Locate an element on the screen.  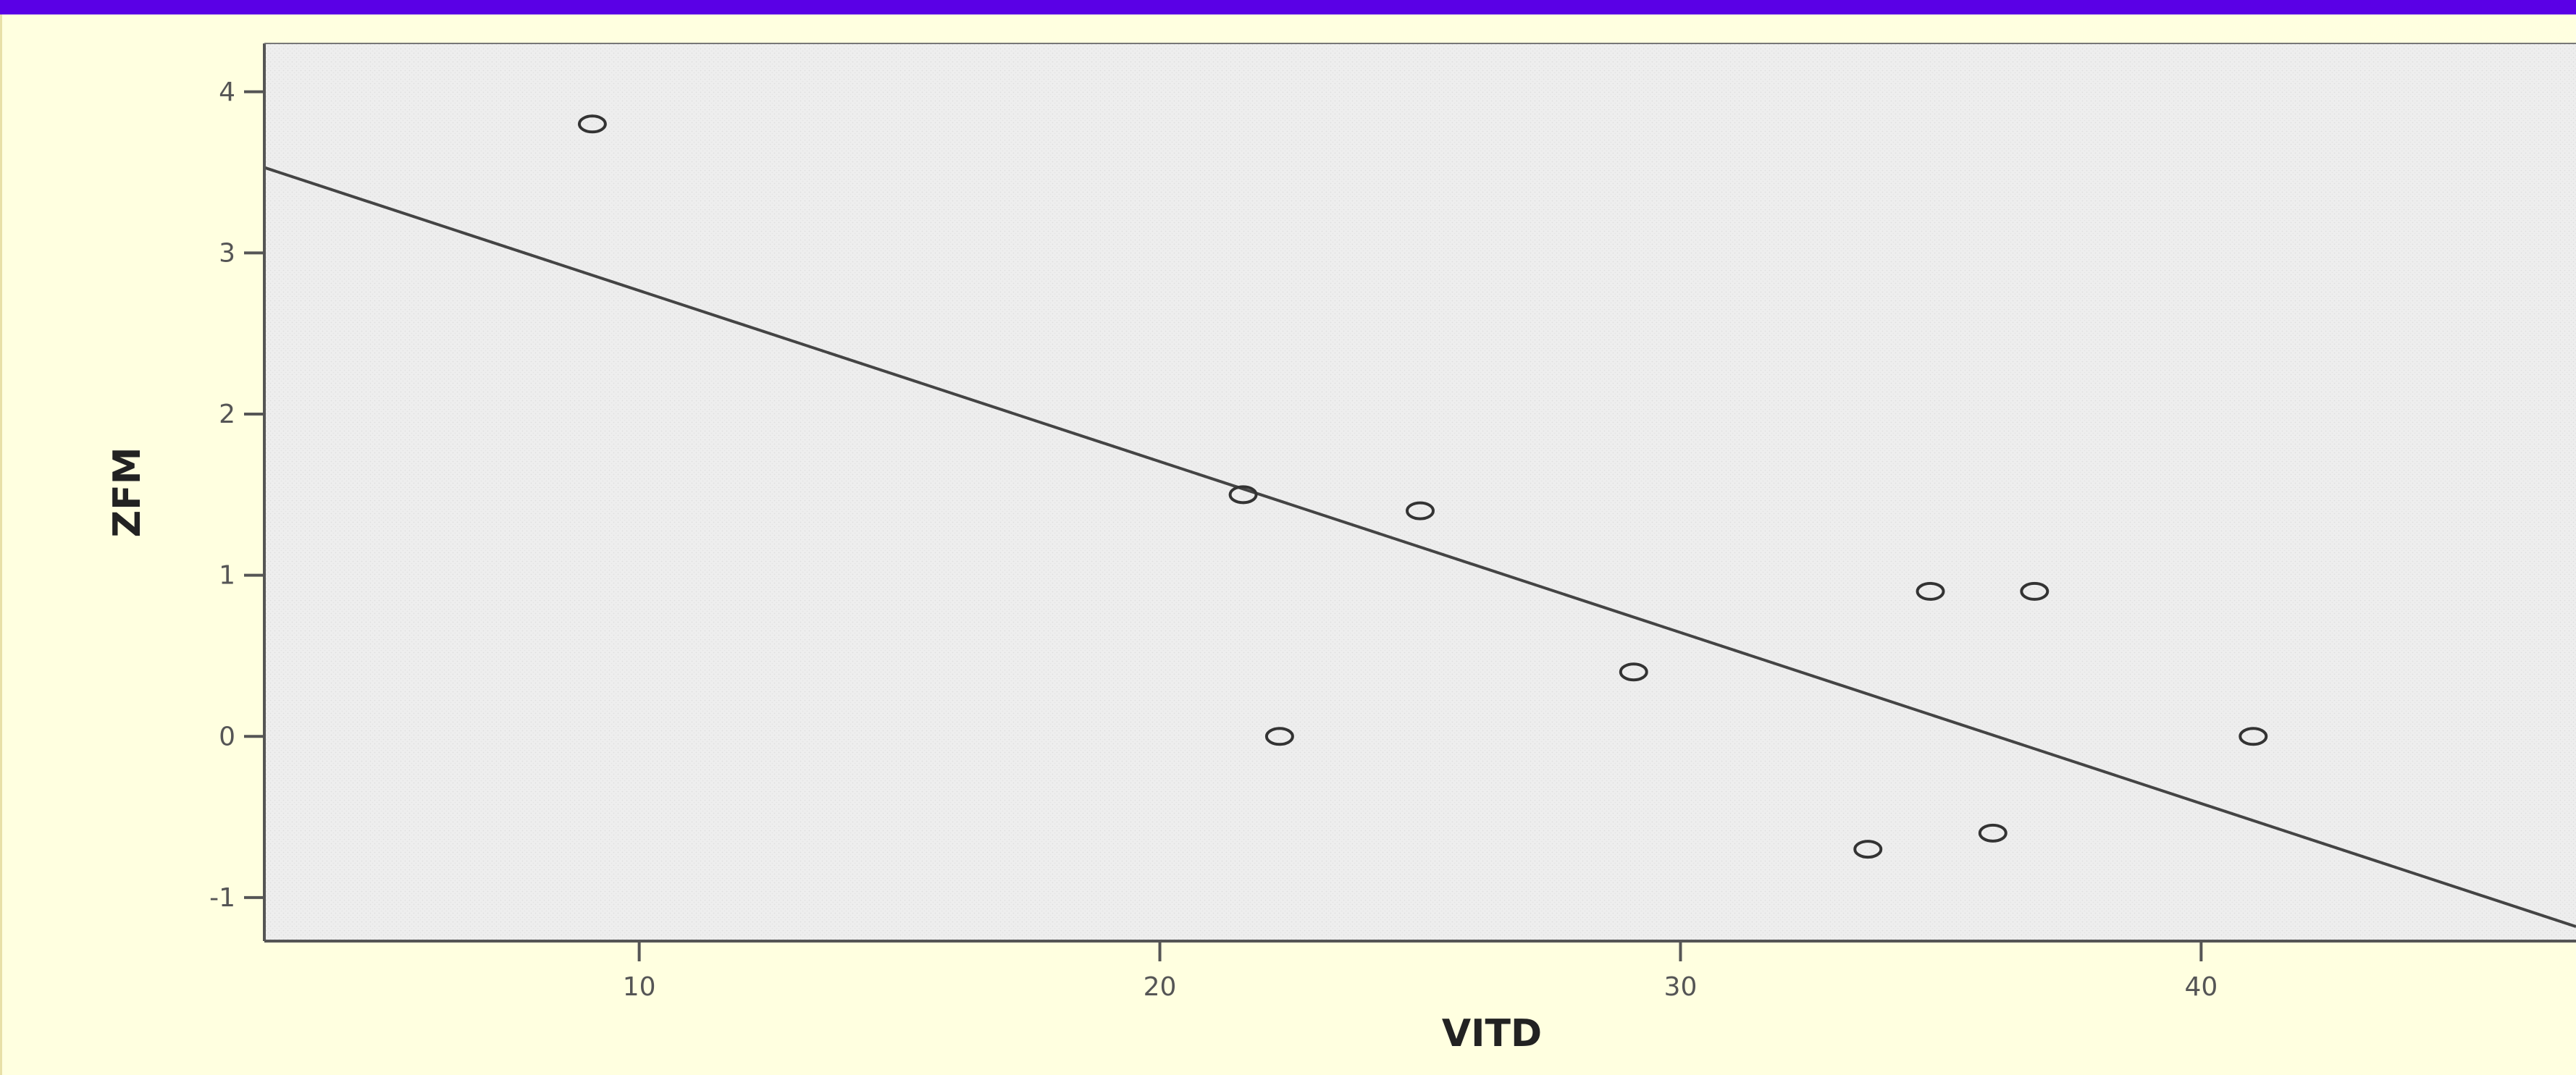
x-tick-label: 40 is located at coordinates (2201, 987).